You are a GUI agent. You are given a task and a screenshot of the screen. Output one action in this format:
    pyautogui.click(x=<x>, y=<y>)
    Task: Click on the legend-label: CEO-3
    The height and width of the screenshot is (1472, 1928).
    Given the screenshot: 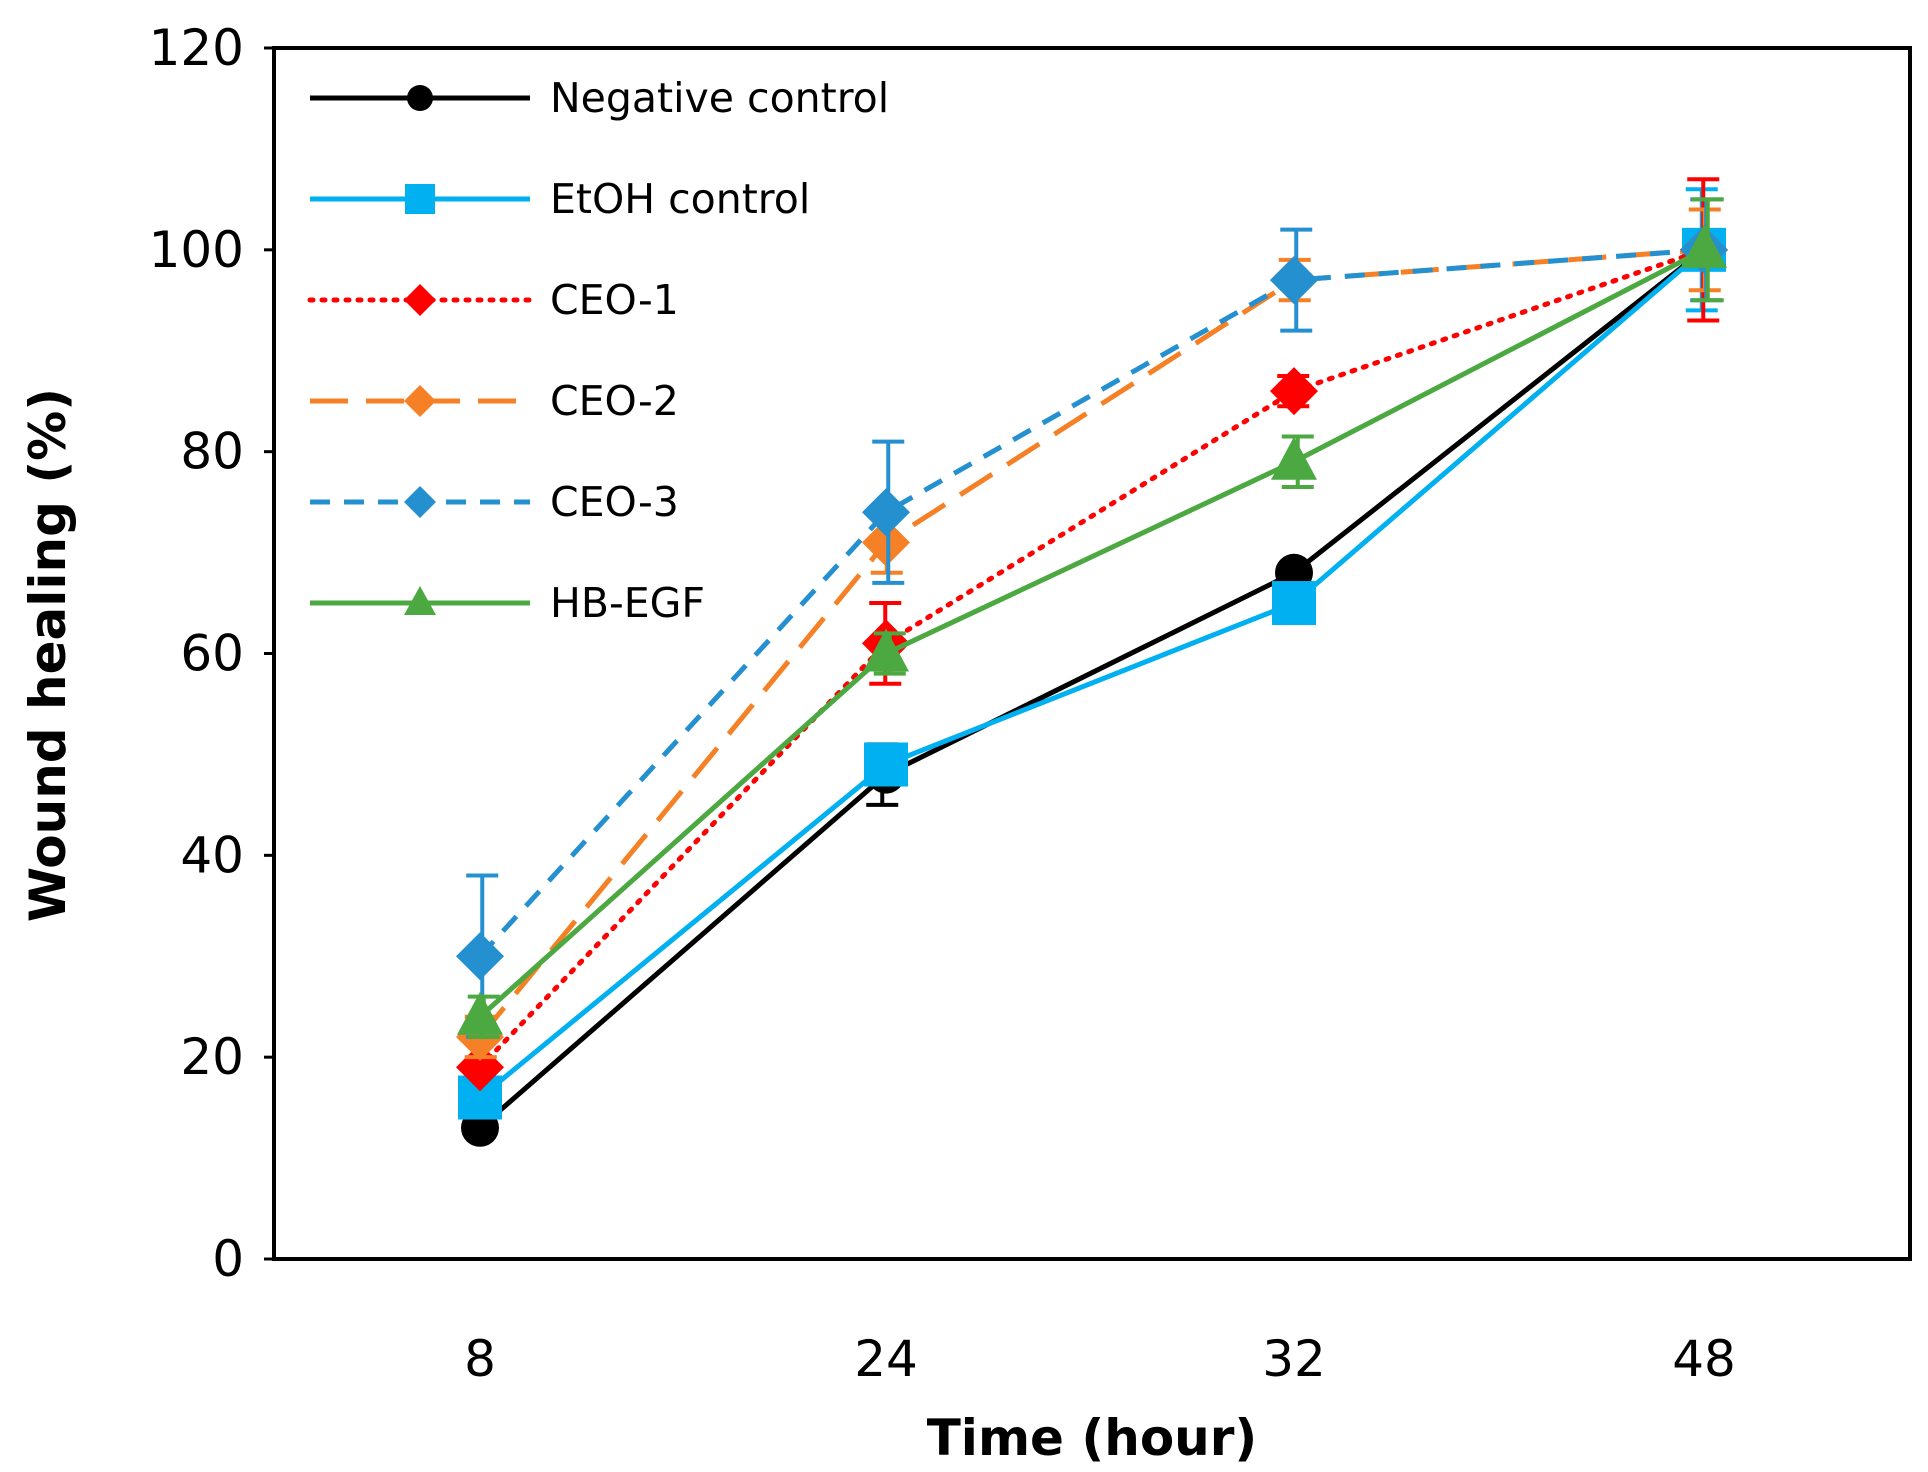 What is the action you would take?
    pyautogui.click(x=614, y=502)
    